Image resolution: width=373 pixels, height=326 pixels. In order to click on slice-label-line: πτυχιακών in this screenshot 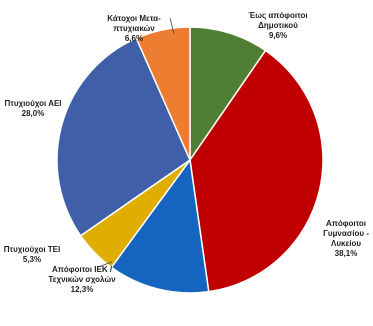, I will do `click(134, 28)`.